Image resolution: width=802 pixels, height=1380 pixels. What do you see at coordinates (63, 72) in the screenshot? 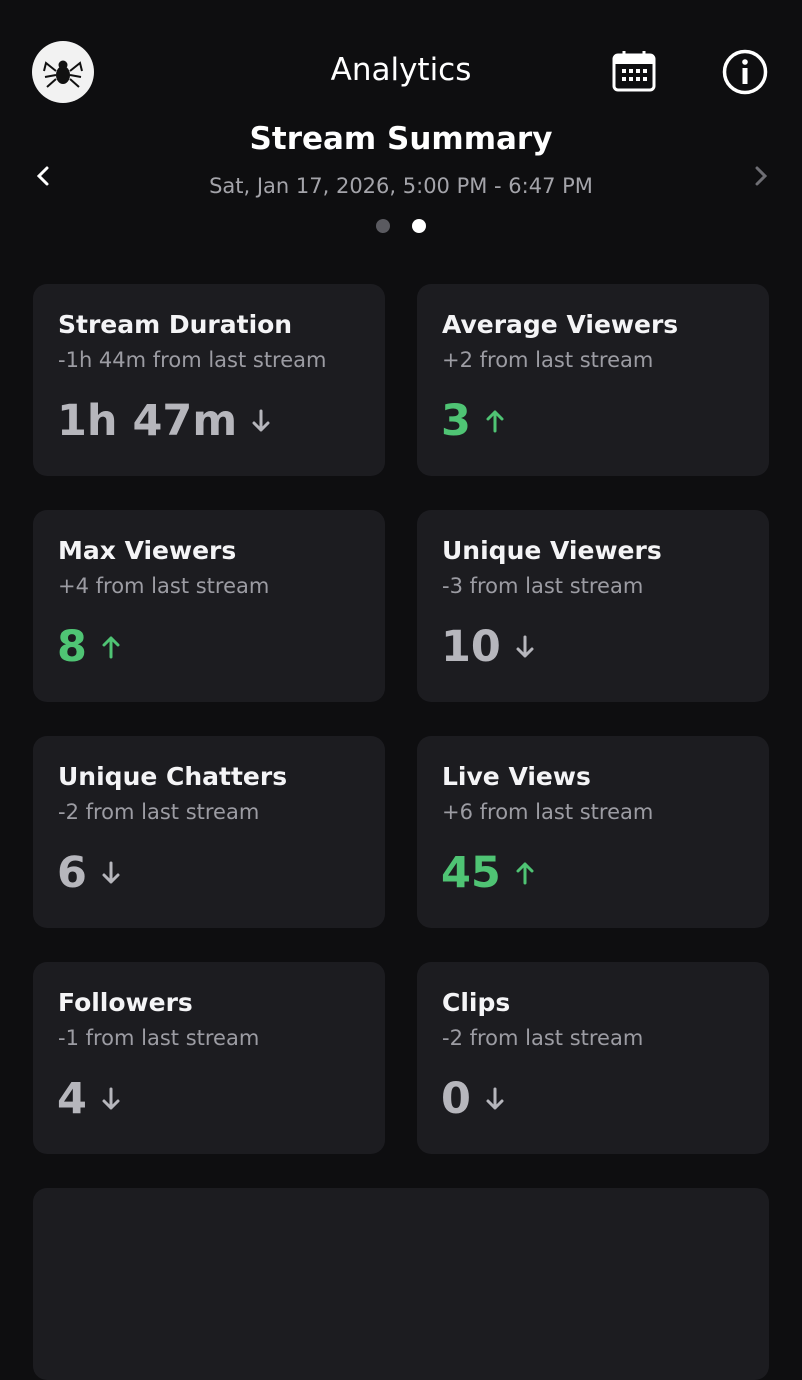
I see `avatar` at bounding box center [63, 72].